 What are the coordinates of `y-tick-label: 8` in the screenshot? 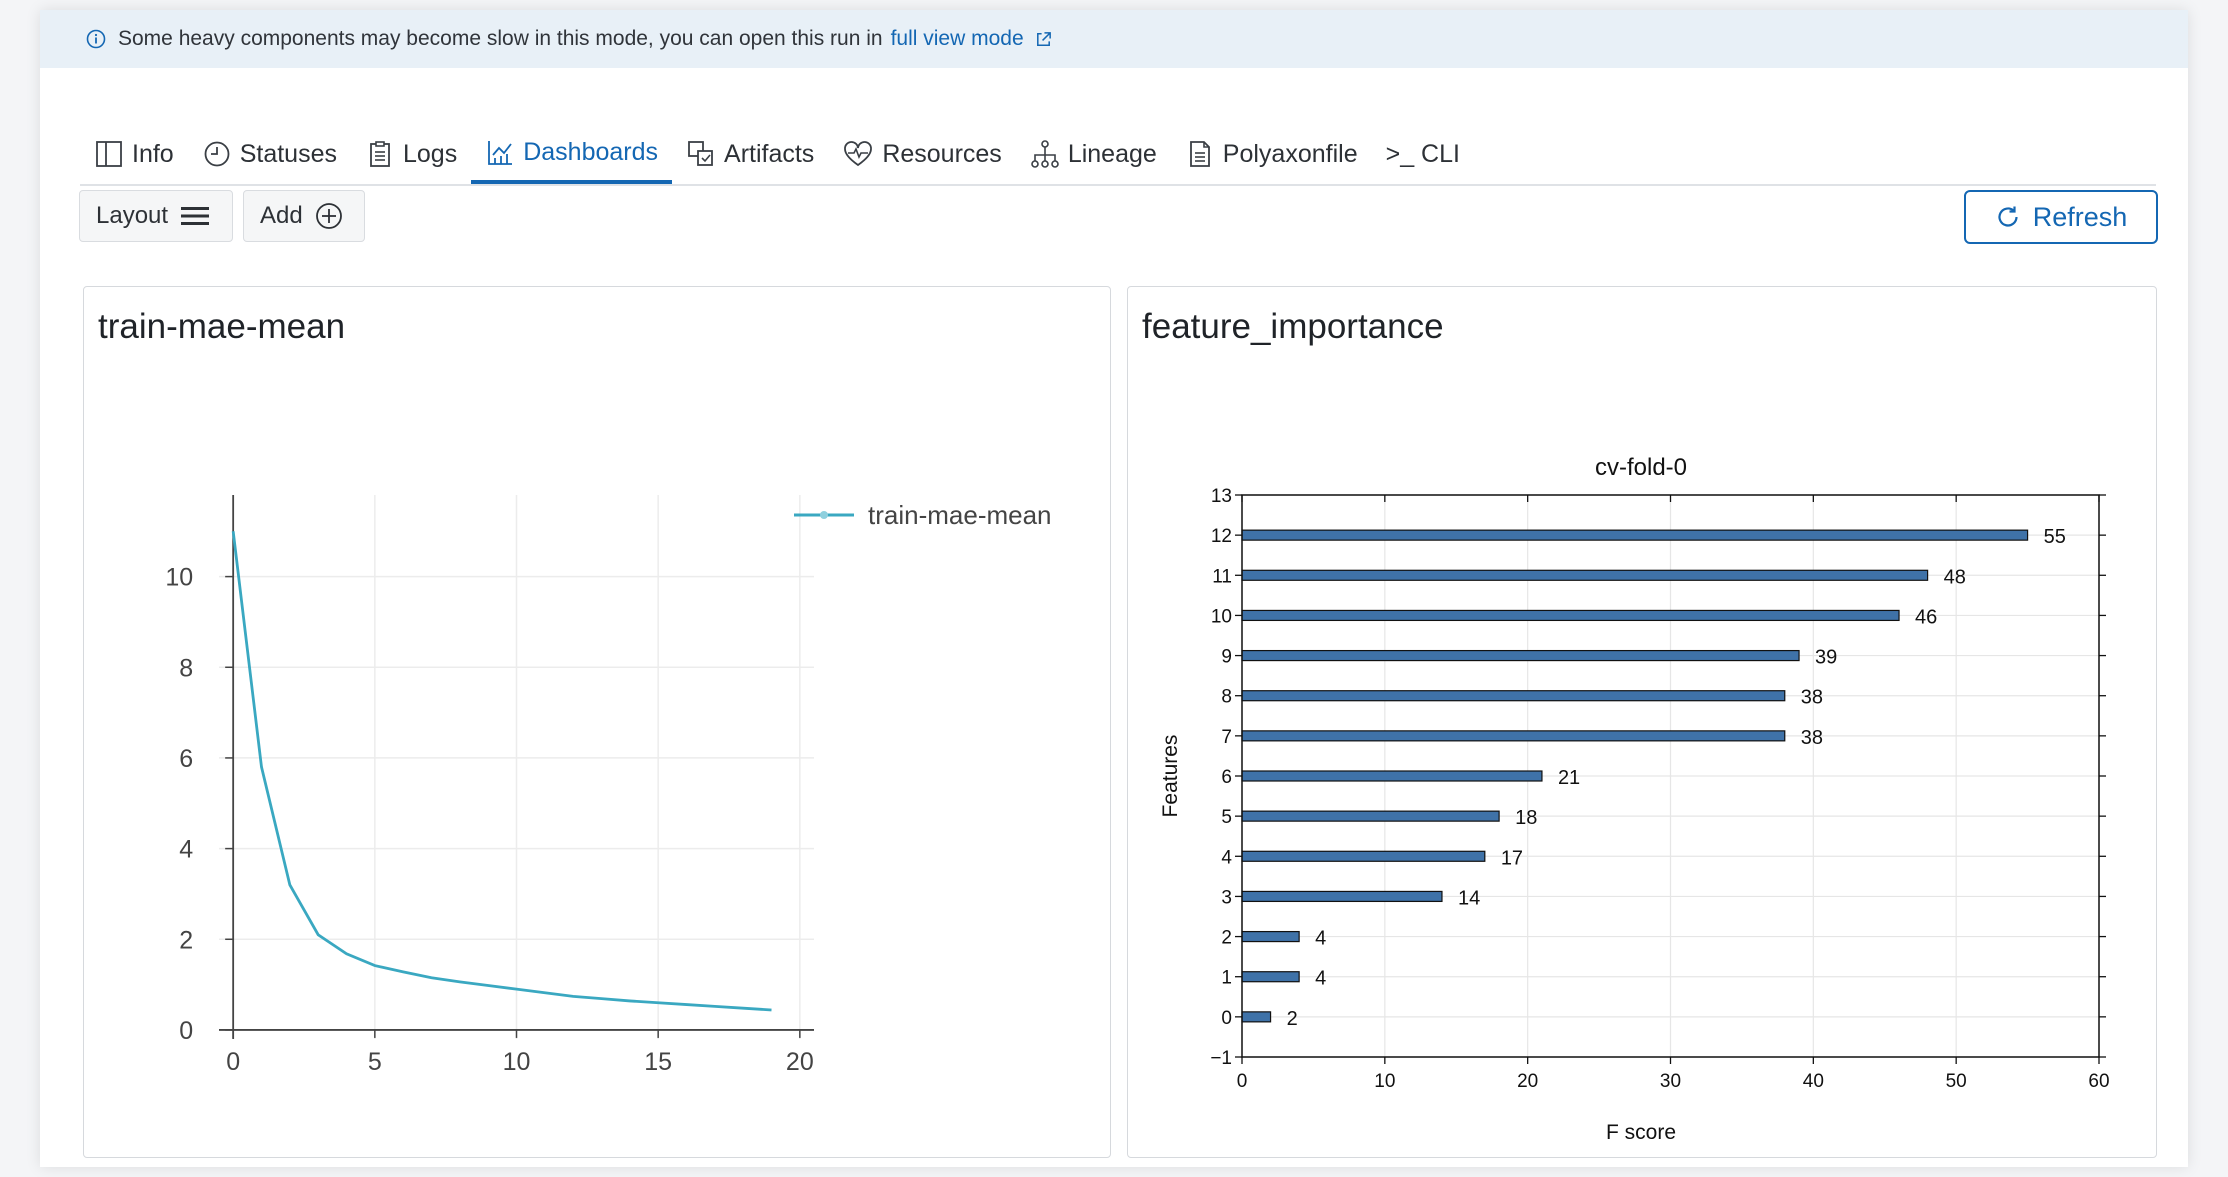 It's located at (1226, 697).